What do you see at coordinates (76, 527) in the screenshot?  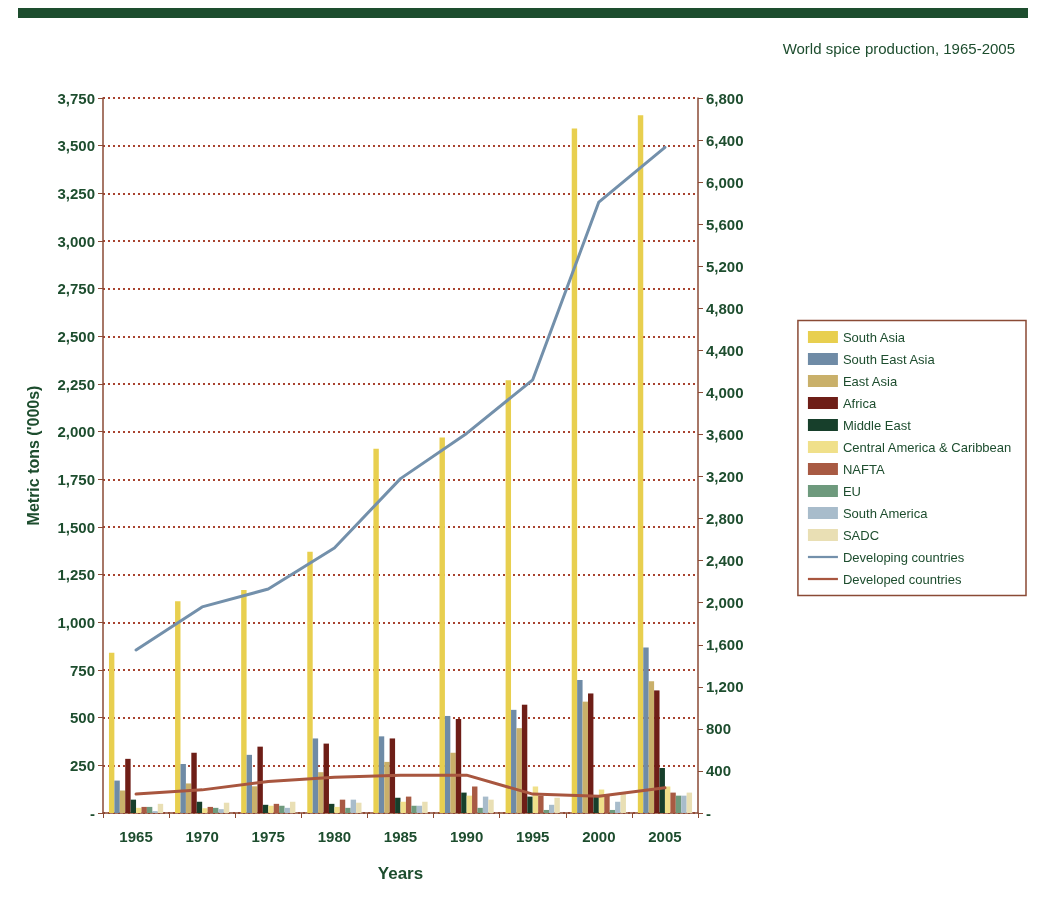 I see `y-tick-label: 1,500` at bounding box center [76, 527].